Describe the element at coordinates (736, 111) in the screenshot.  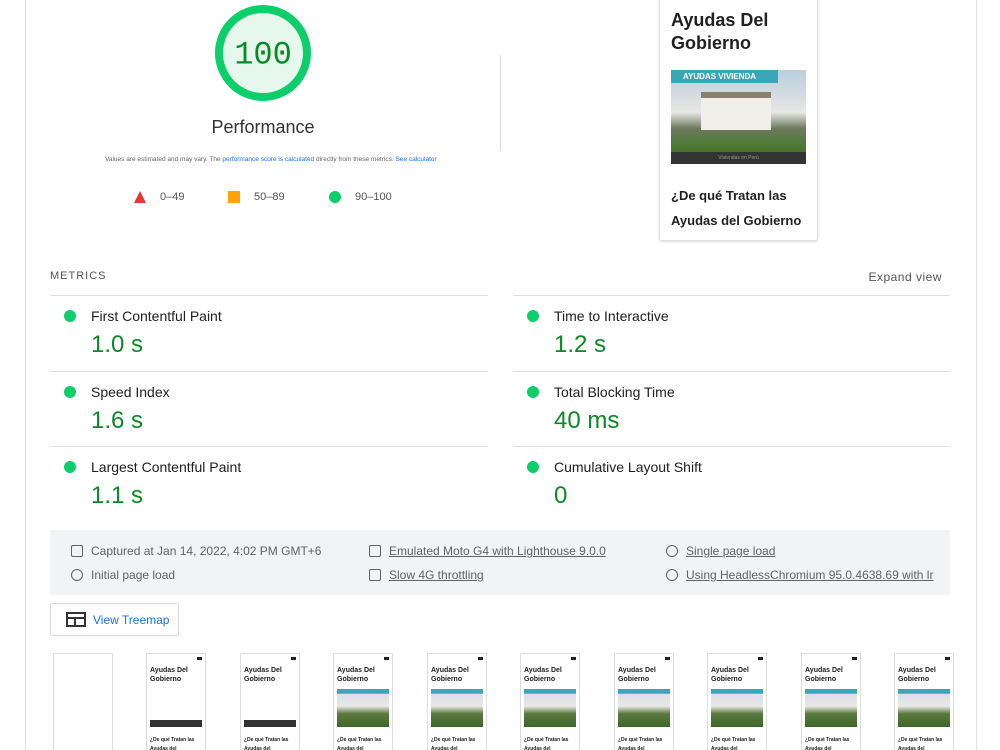
I see `house` at that location.